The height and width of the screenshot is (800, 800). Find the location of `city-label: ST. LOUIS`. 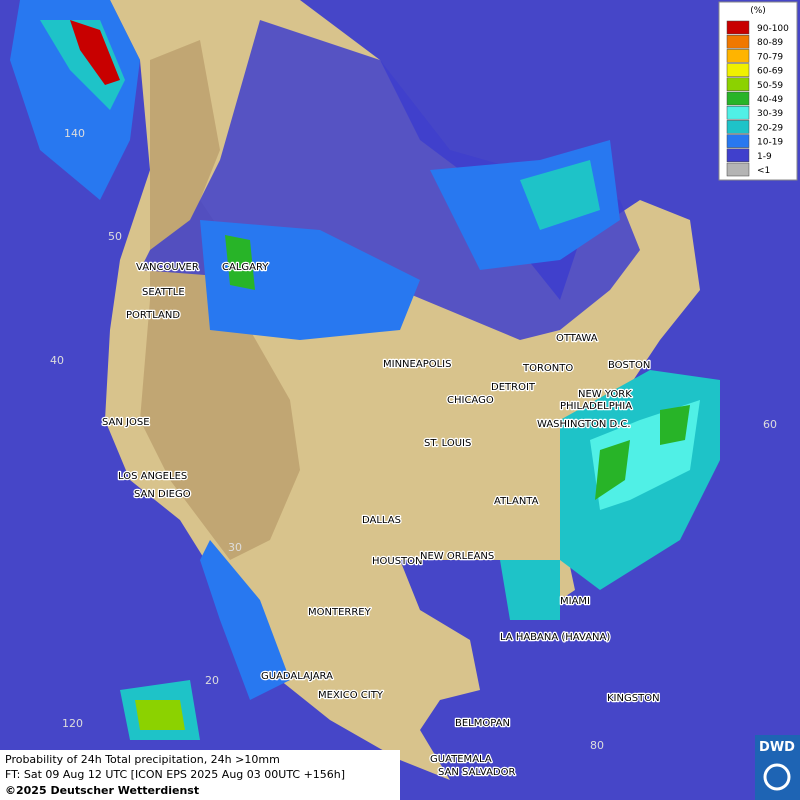

city-label: ST. LOUIS is located at coordinates (447, 443).